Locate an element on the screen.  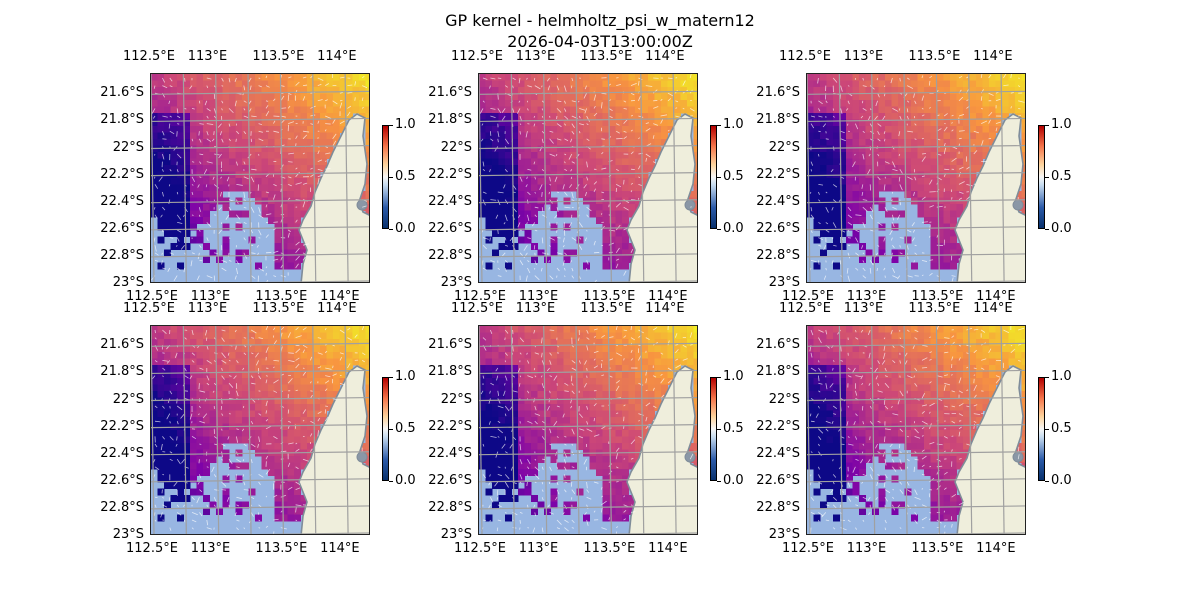
colorbar-tick is located at coordinates (1047, 229).